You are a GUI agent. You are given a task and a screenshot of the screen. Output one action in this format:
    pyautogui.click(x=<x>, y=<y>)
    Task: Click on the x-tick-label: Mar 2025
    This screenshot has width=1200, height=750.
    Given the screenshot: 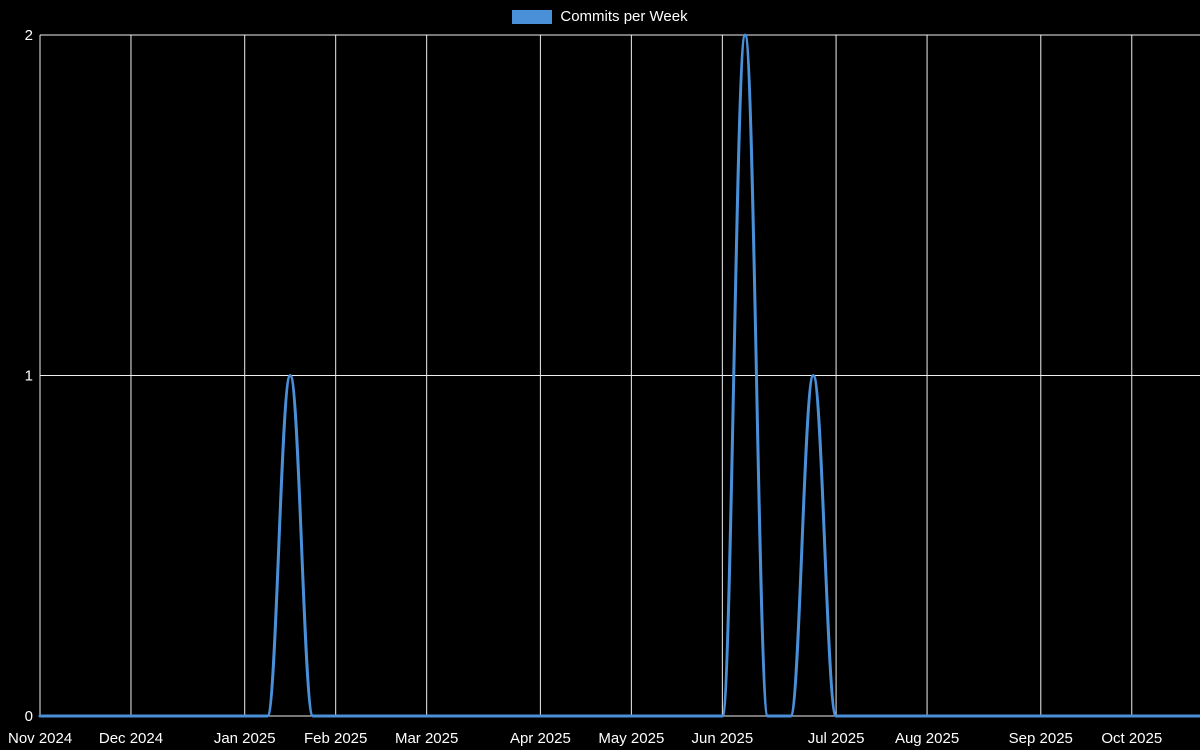 What is the action you would take?
    pyautogui.click(x=426, y=738)
    